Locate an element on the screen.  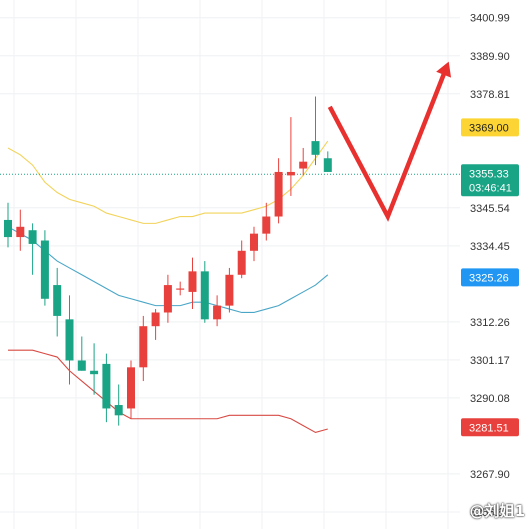
price-badge-yellow is located at coordinates (490, 127).